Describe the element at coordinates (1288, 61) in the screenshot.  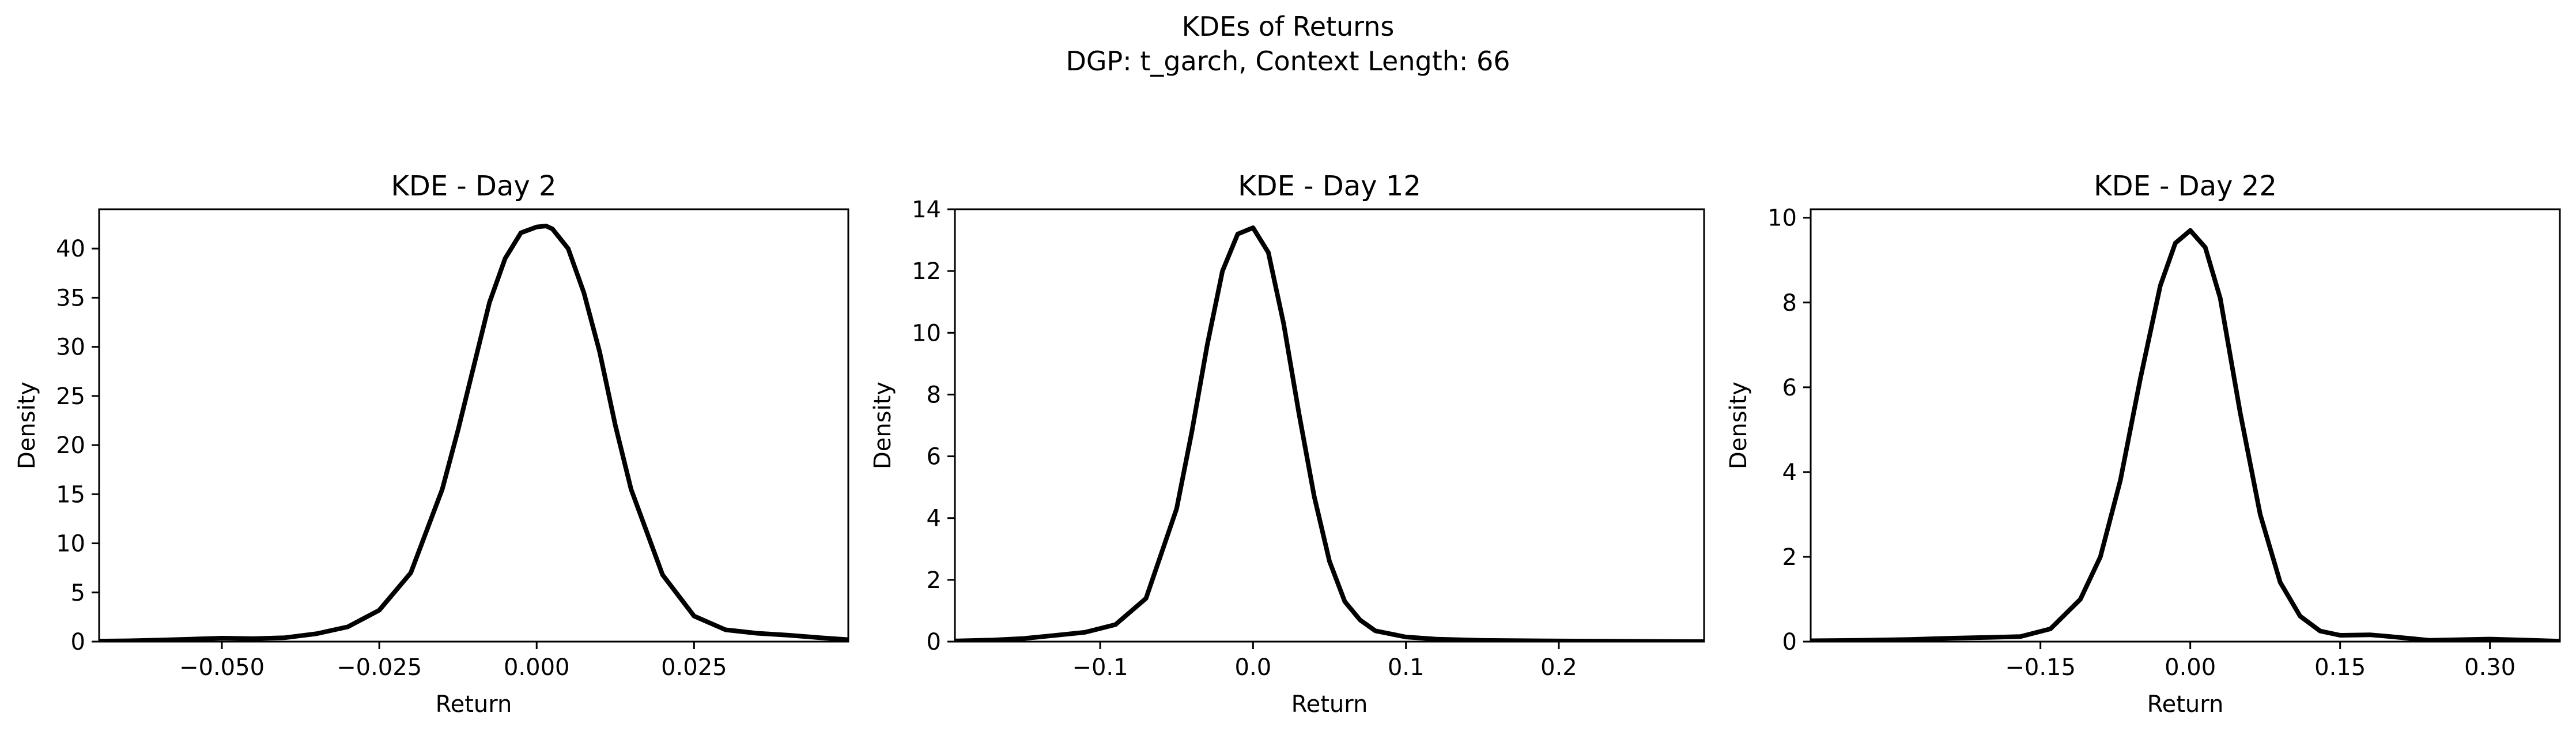
I see `figure-subtitle: DGP: t_garch, Context Length: 66` at that location.